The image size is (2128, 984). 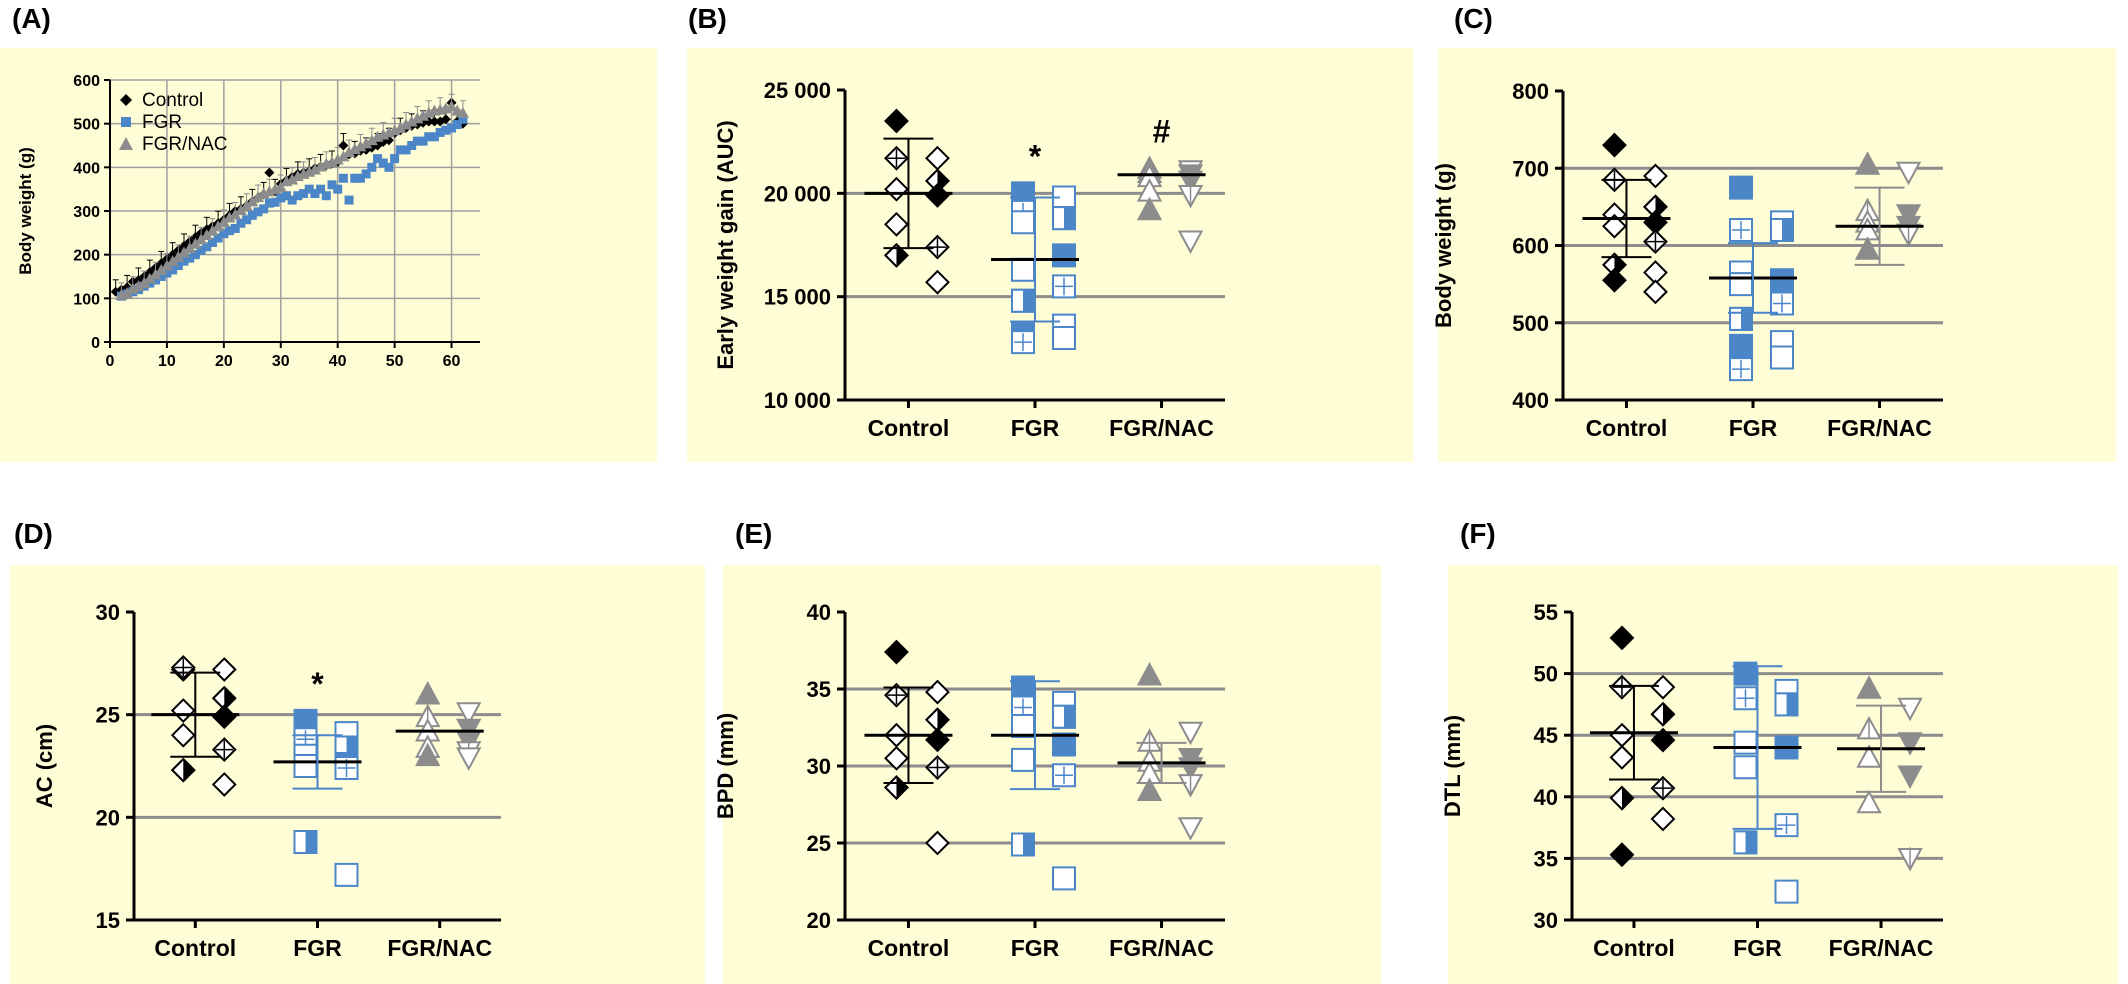 What do you see at coordinates (110, 361) in the screenshot?
I see `x-tick-label: 0` at bounding box center [110, 361].